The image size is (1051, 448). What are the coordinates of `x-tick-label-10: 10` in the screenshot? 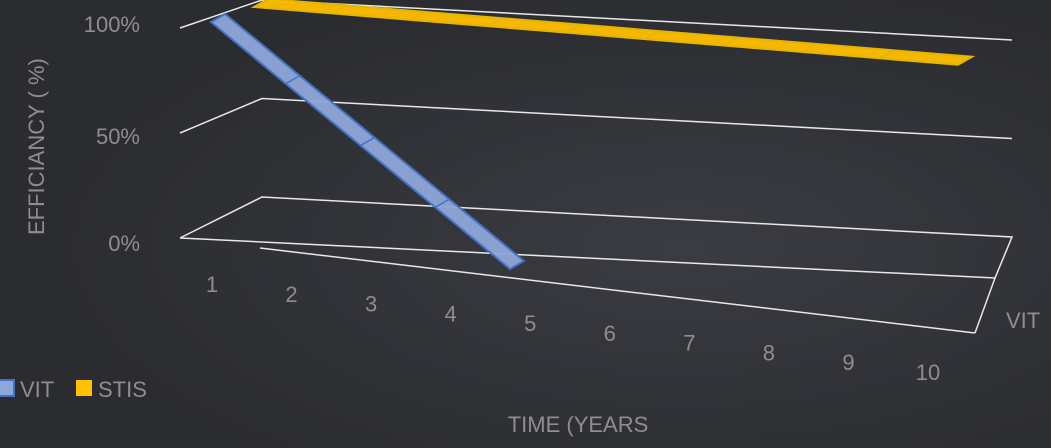 It's located at (928, 372).